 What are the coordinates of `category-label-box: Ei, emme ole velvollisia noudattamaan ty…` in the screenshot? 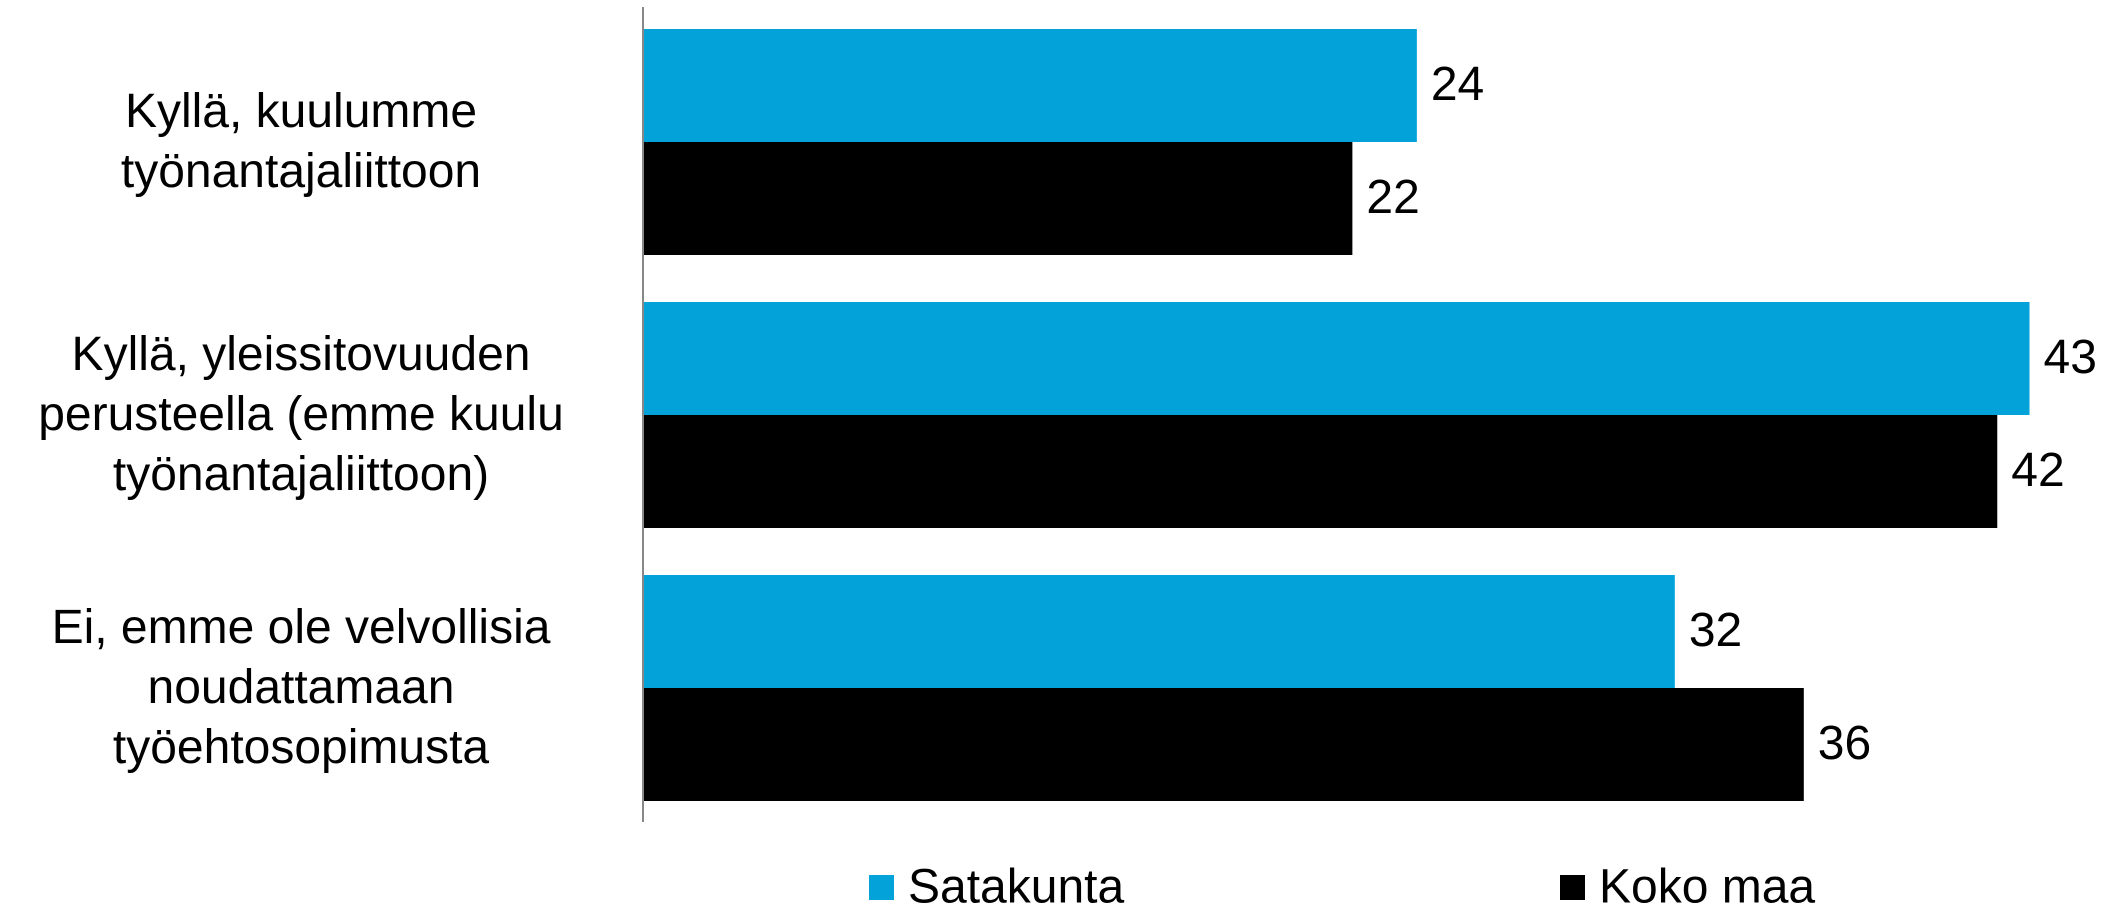 It's located at (298, 688).